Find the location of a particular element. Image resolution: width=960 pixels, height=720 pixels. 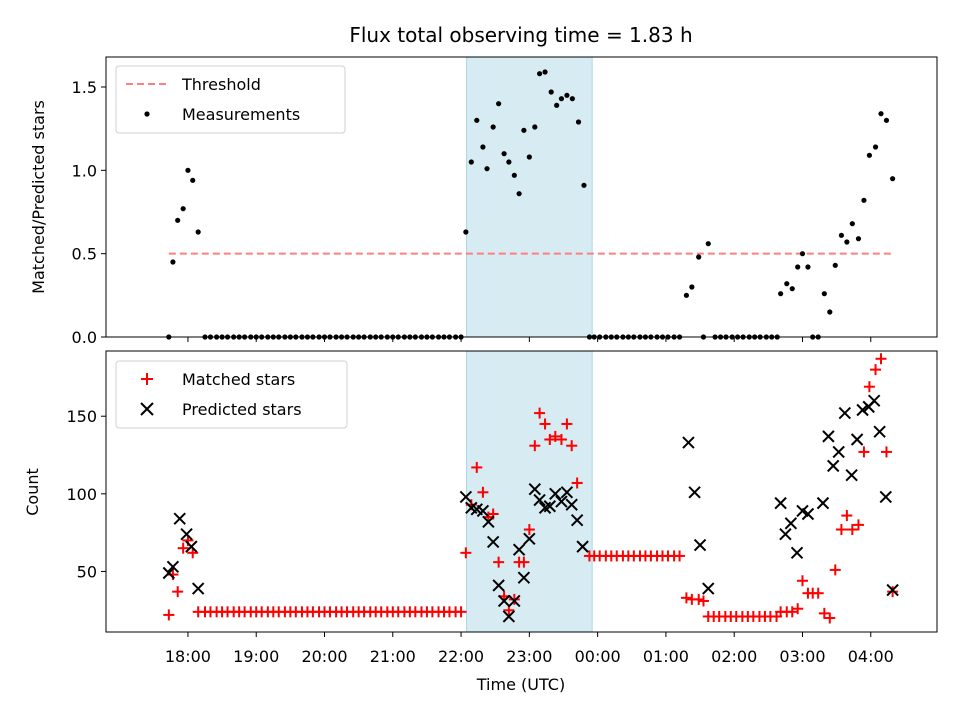

legend-predicted-swatch is located at coordinates (147, 409).